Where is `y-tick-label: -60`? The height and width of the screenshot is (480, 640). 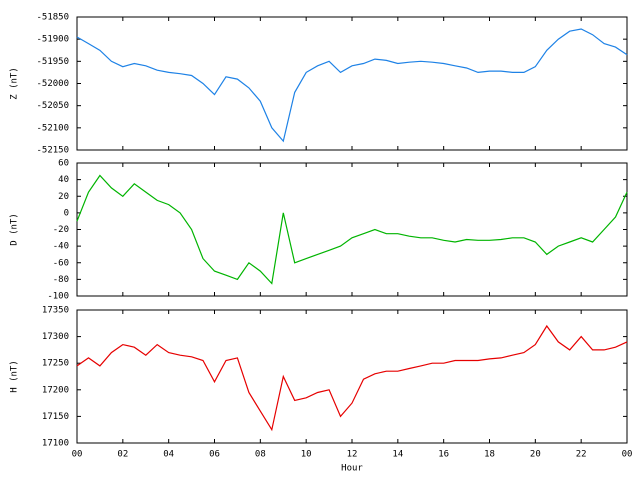
y-tick-label: -60 is located at coordinates (61, 263).